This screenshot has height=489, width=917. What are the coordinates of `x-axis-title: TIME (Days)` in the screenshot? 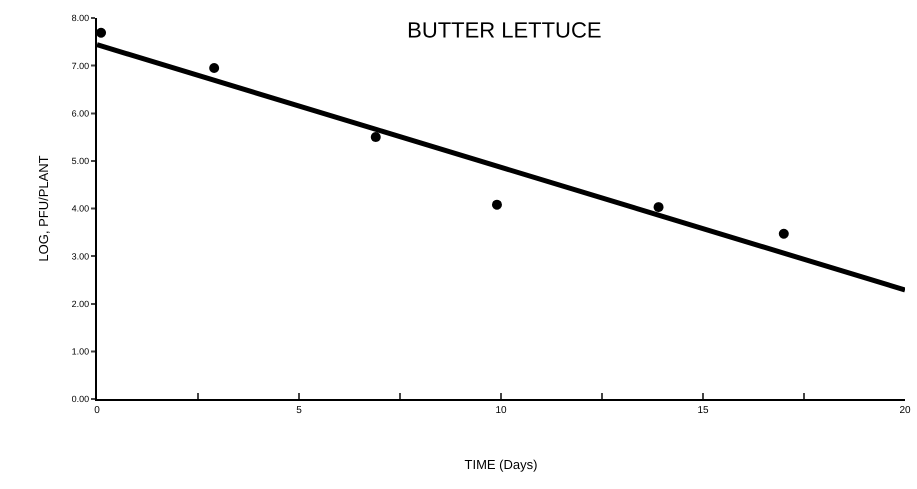 It's located at (501, 464).